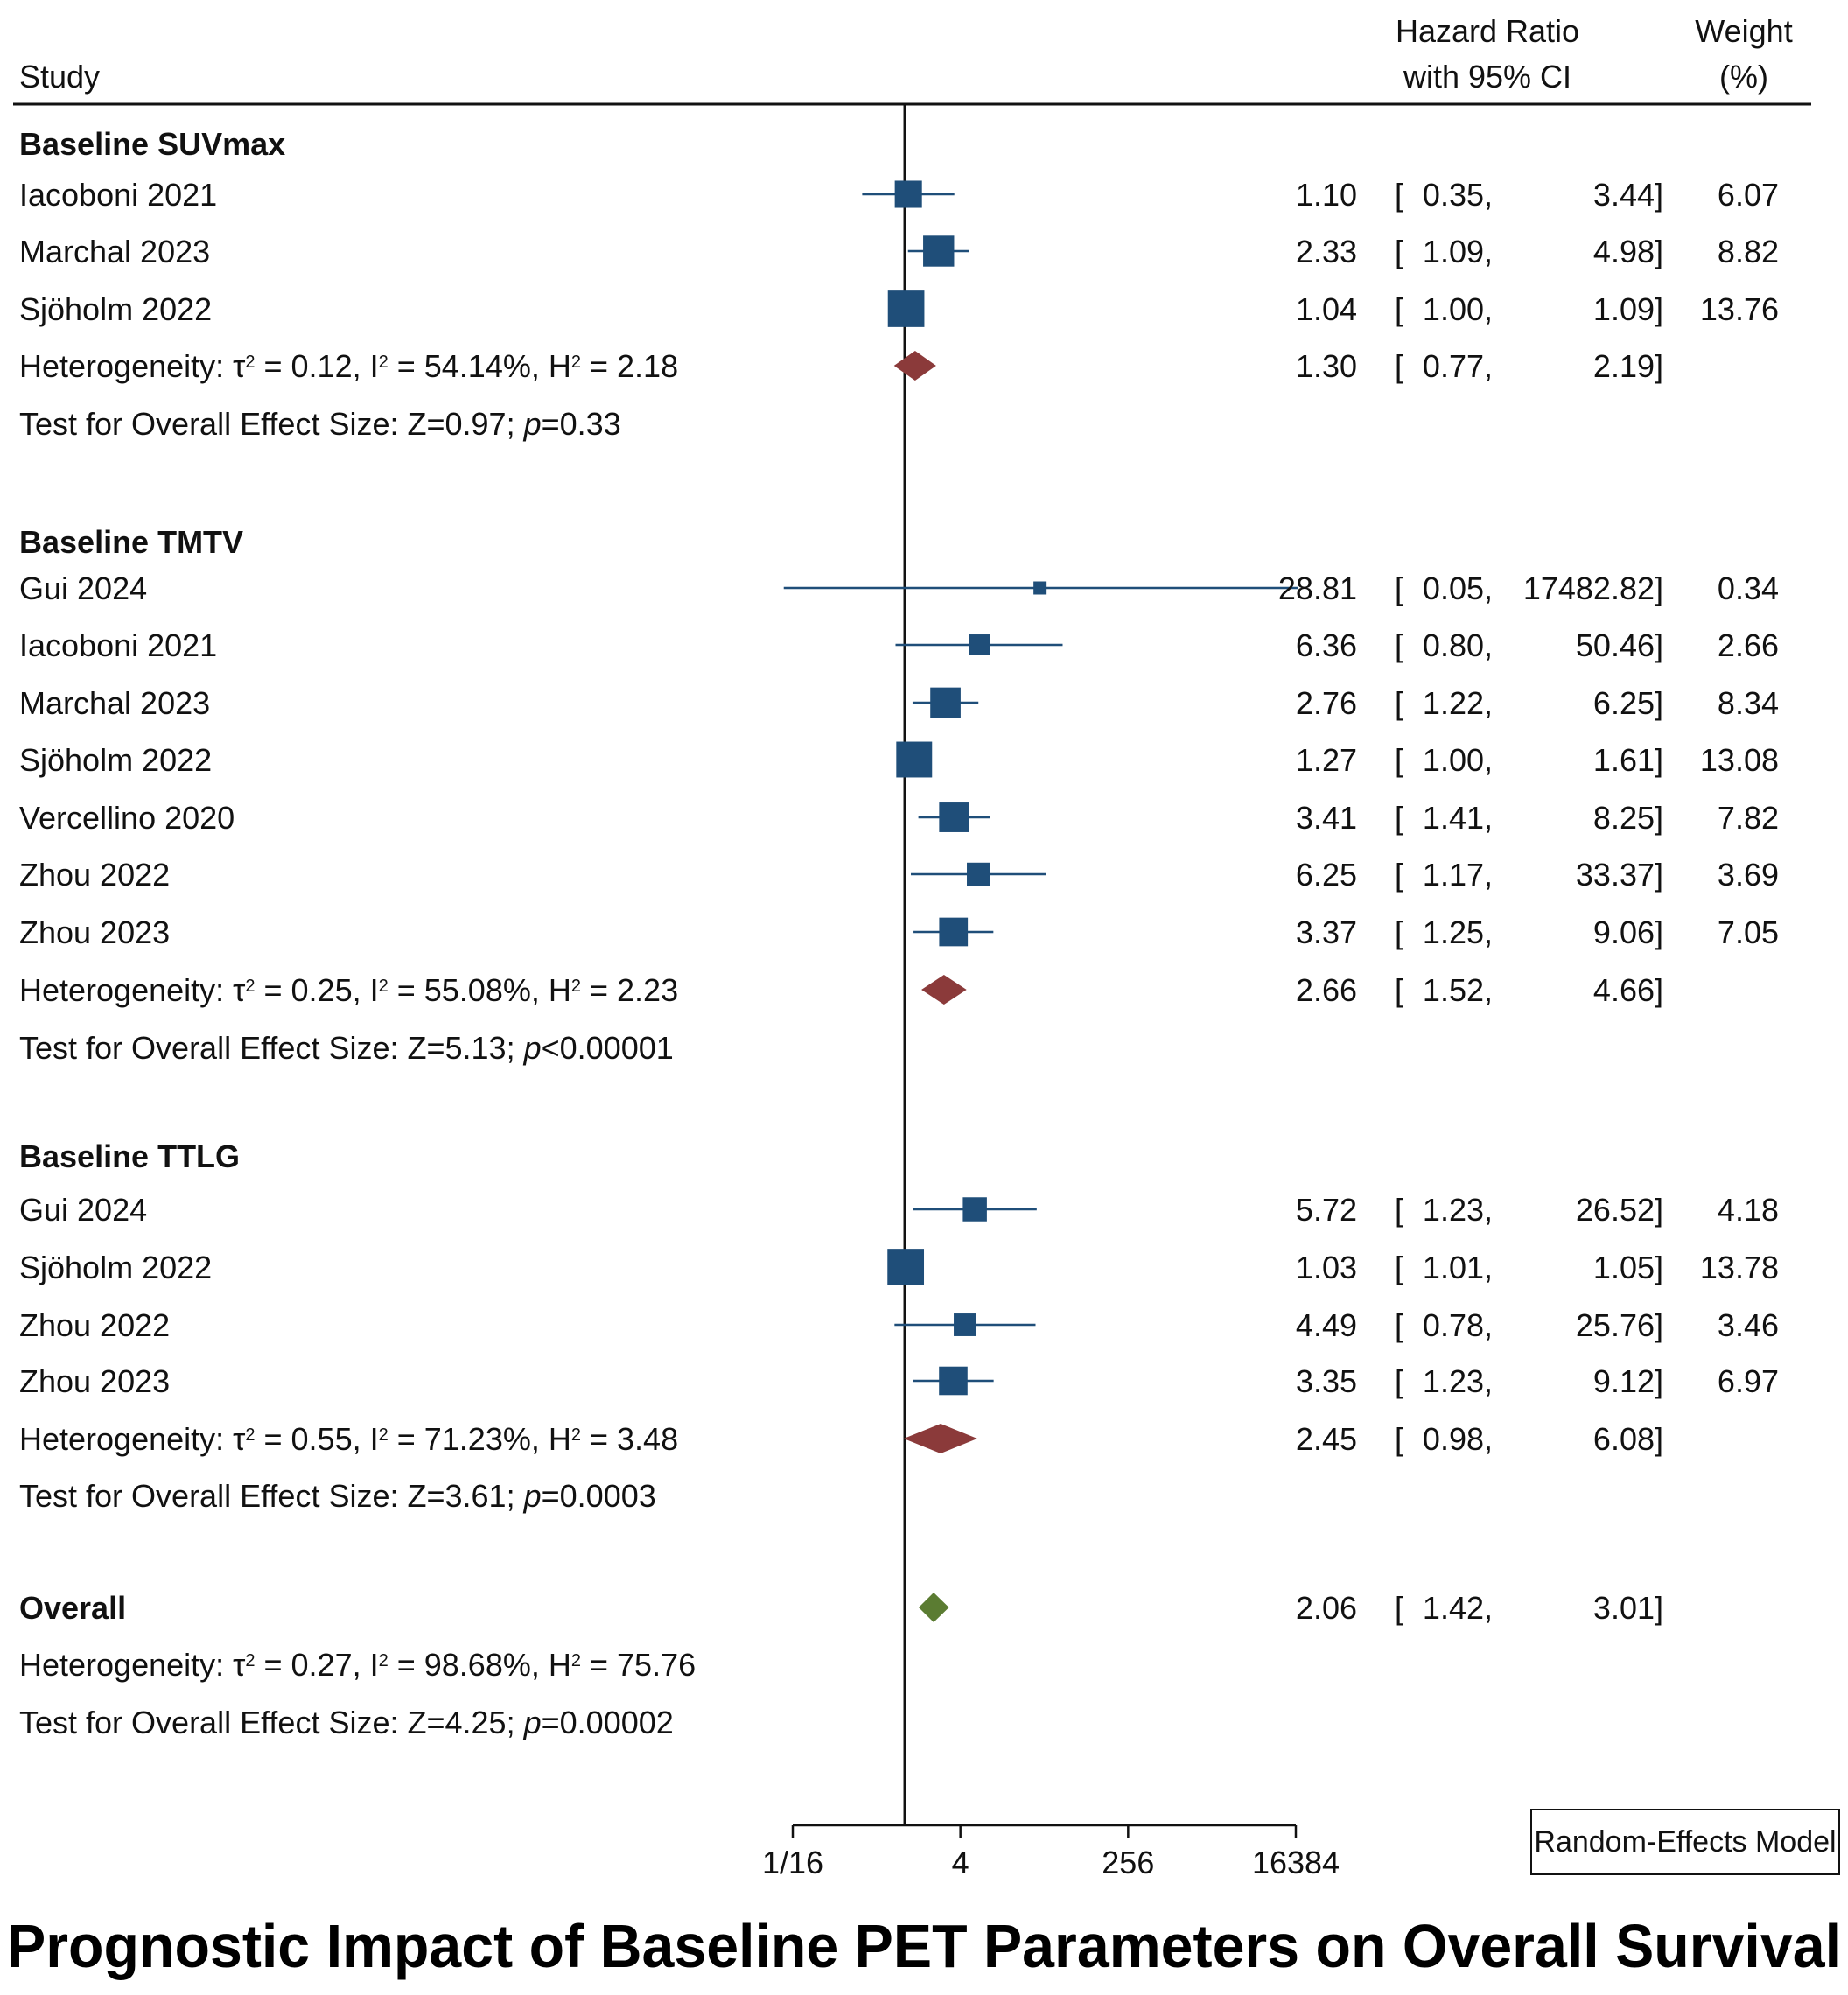 The image size is (1848, 1995). Describe the element at coordinates (83, 1210) in the screenshot. I see `study-label: Gui 2024` at that location.